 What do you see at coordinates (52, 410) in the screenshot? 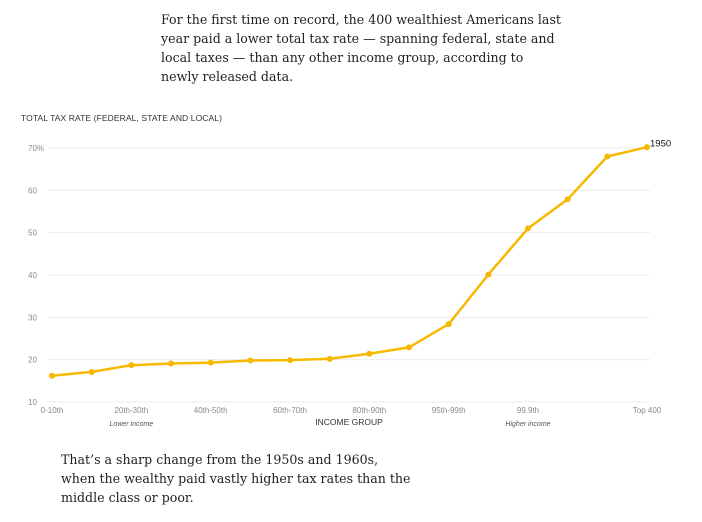
I see `x-tick-label: 0-10th` at bounding box center [52, 410].